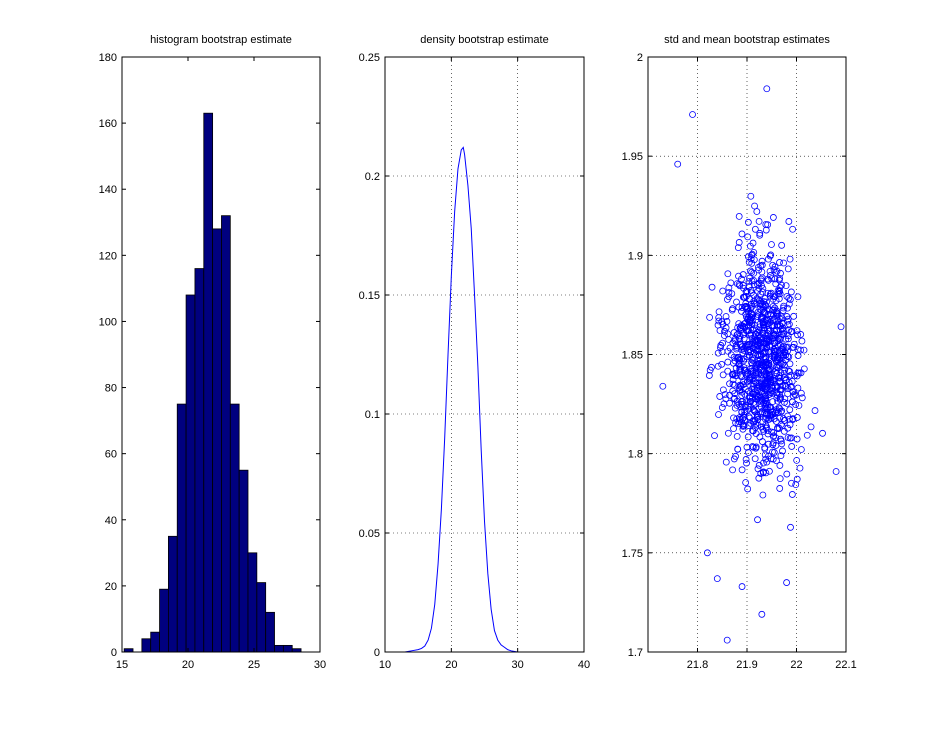  I want to click on y-tick-label: 160, so click(108, 124).